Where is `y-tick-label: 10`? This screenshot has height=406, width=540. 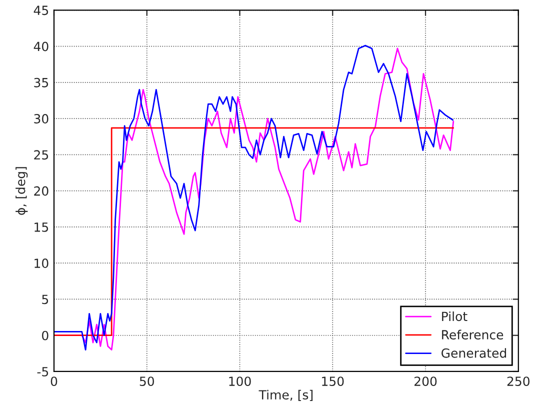
y-tick-label: 10 is located at coordinates (41, 263).